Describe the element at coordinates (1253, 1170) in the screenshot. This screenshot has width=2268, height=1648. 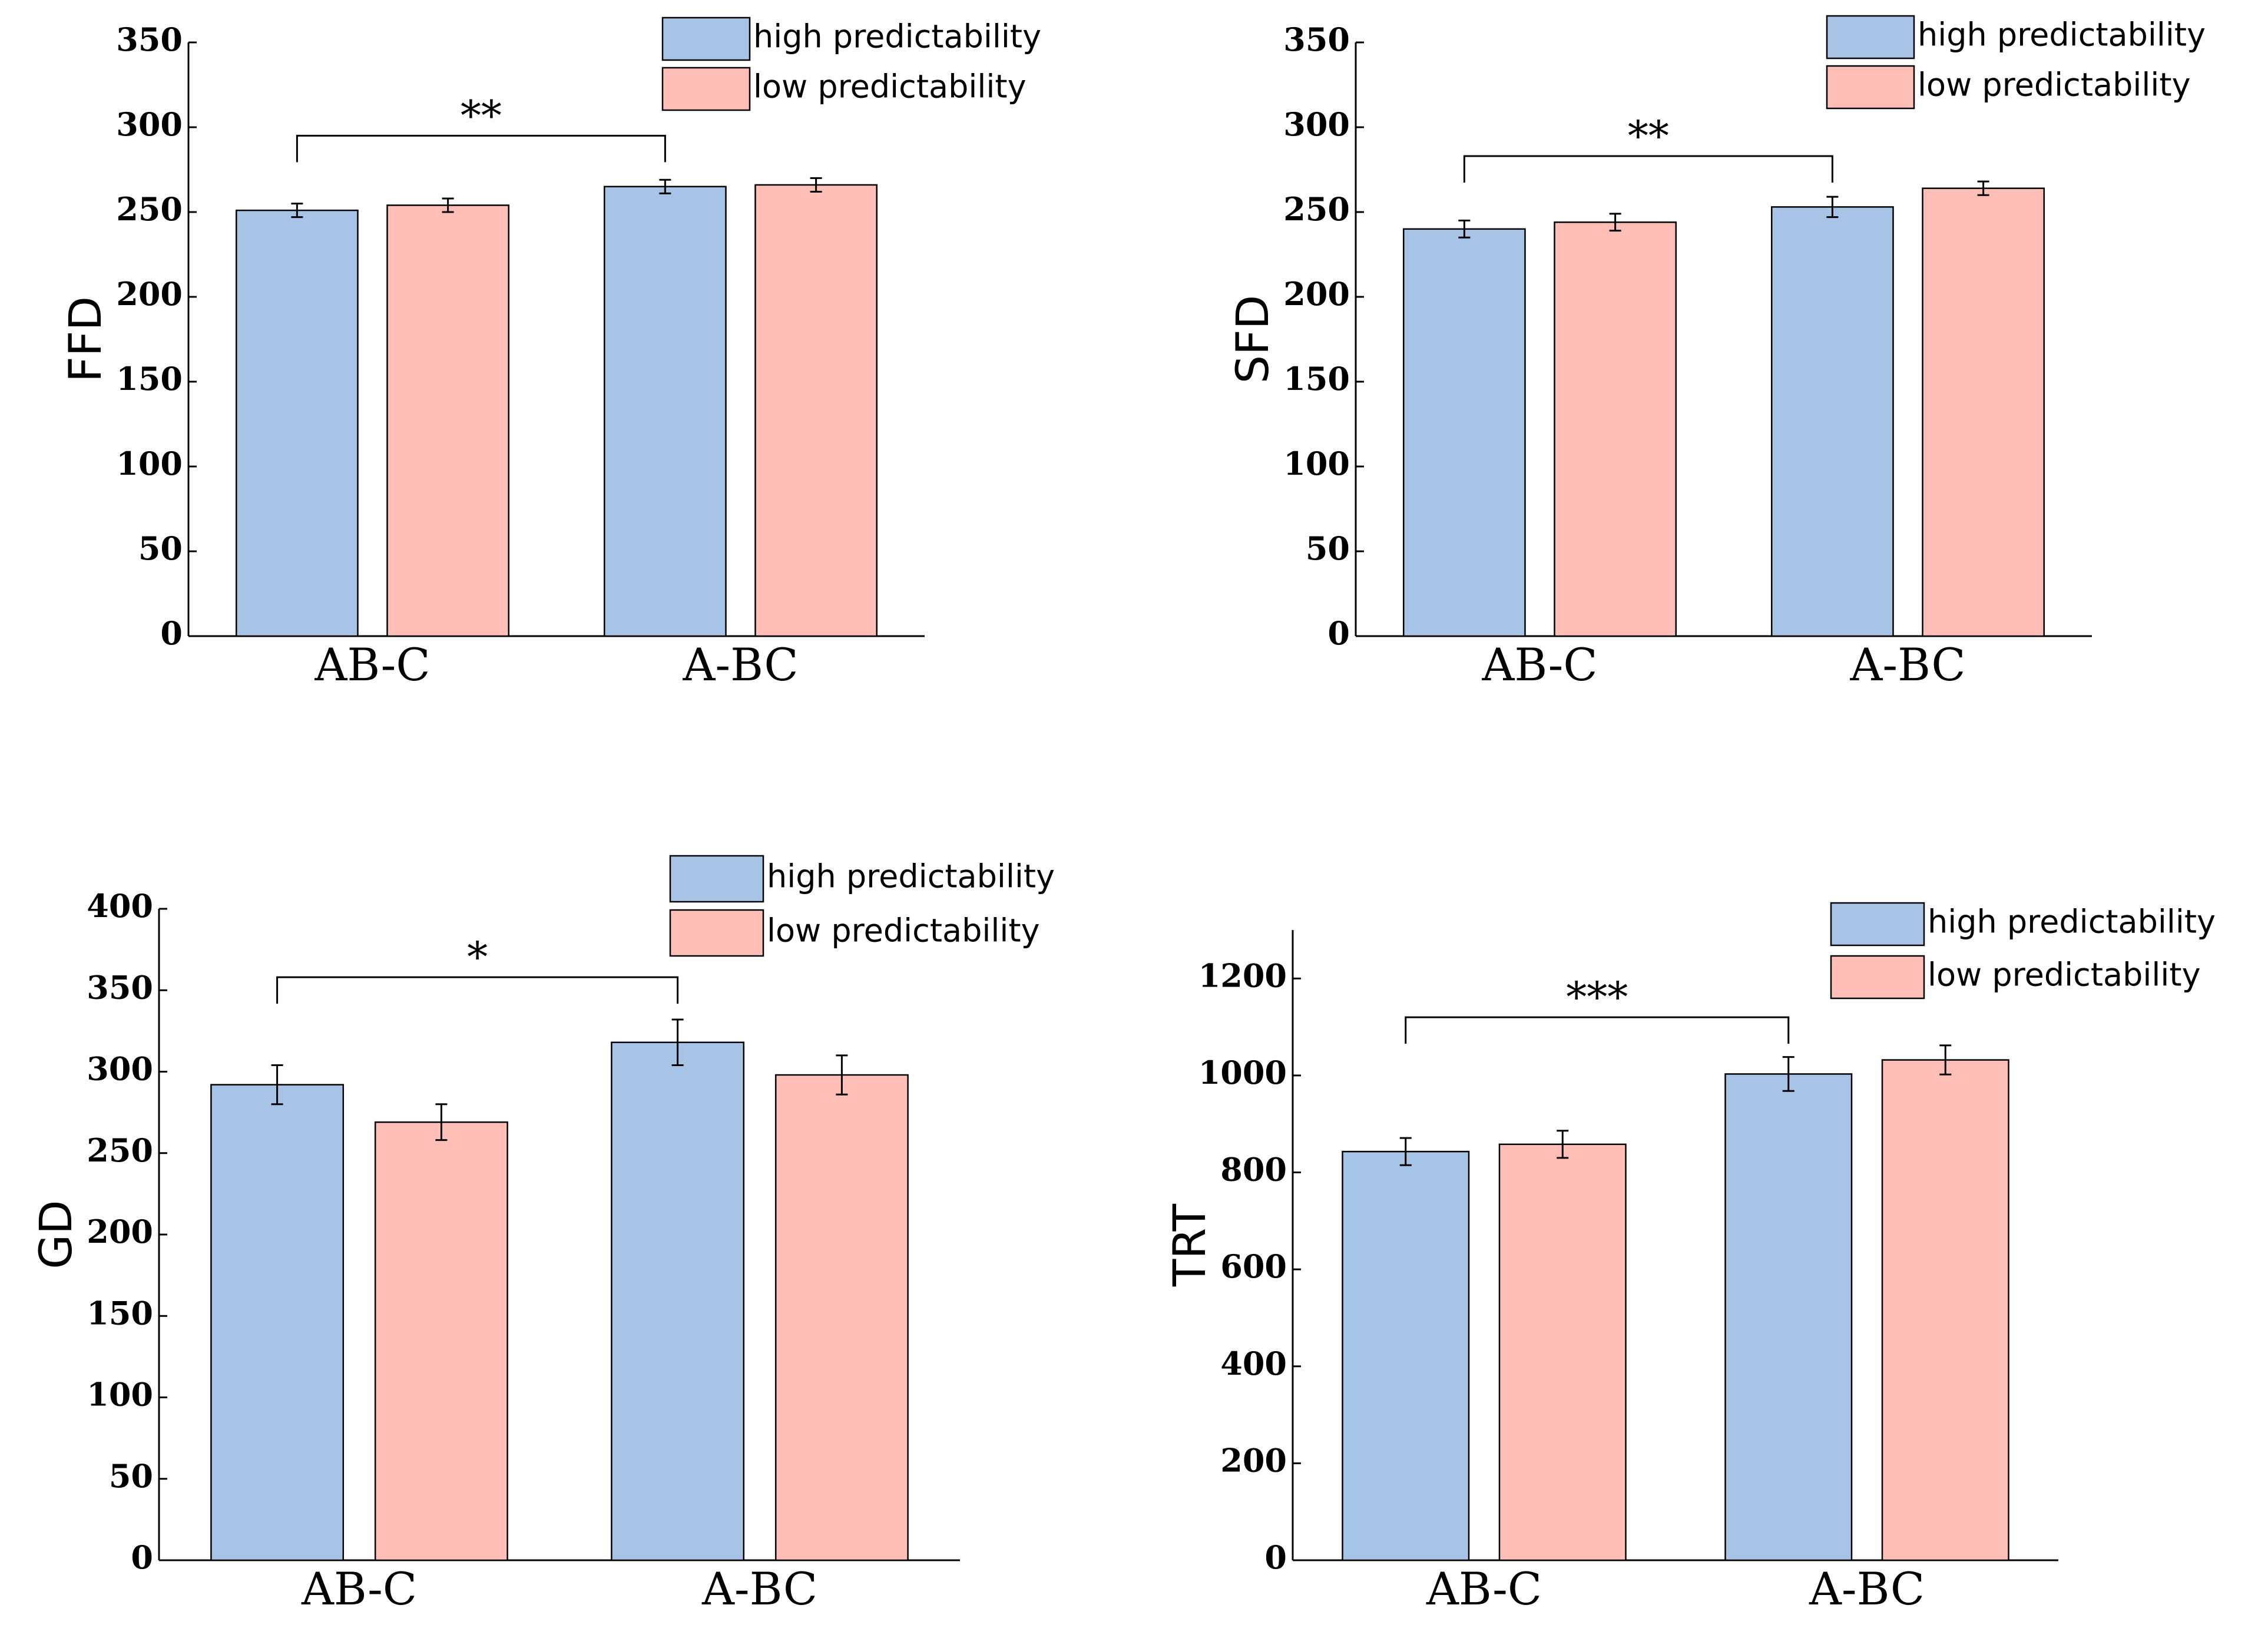
I see `y-tick-label: 800` at that location.